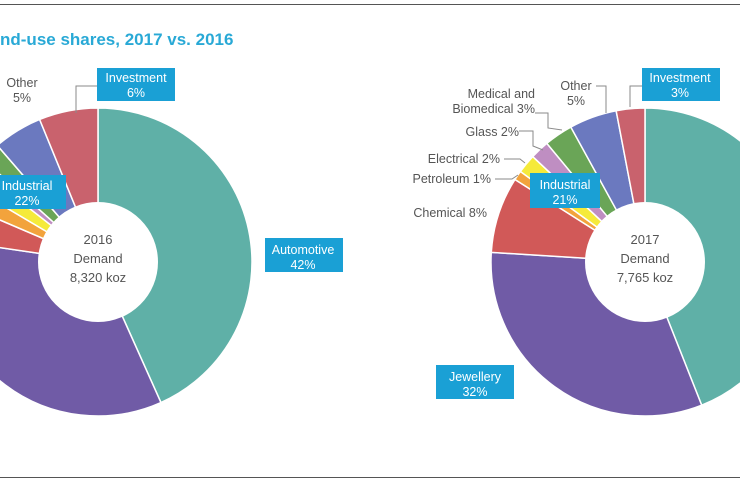 The image size is (740, 484). I want to click on label-box-jewellery, so click(475, 382).